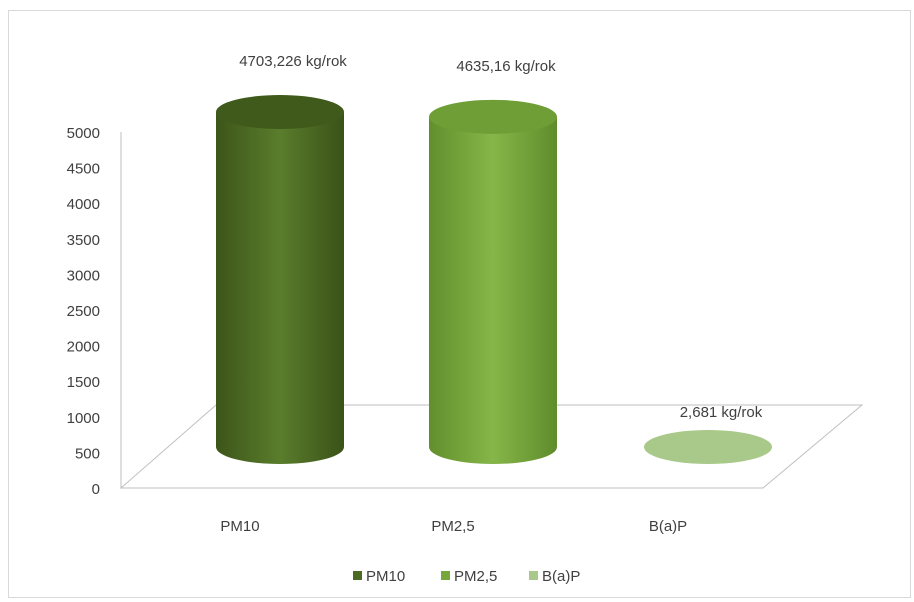  I want to click on floor-plane, so click(491, 446).